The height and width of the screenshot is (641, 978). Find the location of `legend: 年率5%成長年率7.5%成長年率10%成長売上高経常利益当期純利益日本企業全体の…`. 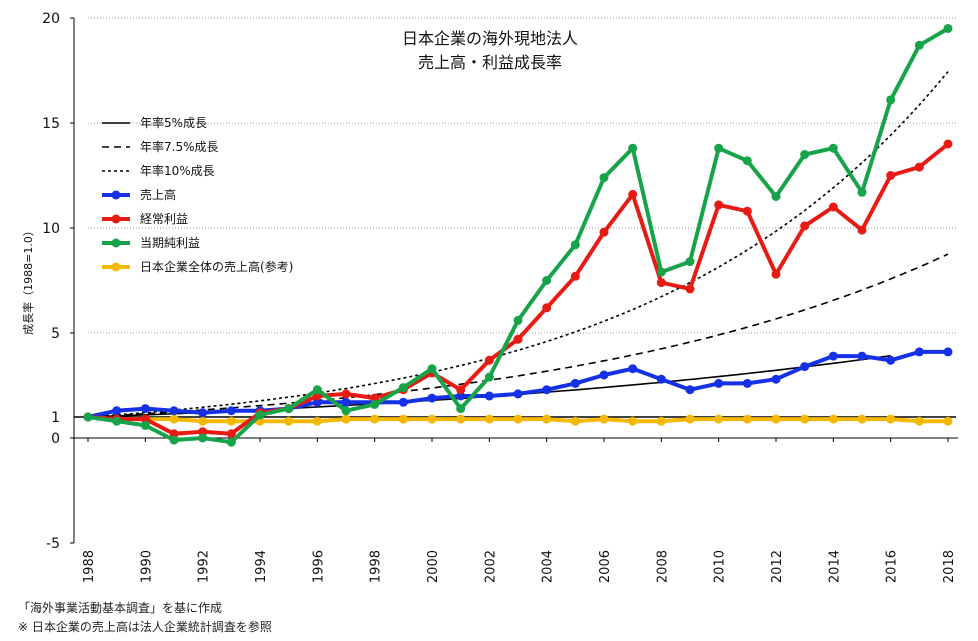

legend: 年率5%成長年率7.5%成長年率10%成長売上高経常利益当期純利益日本企業全体の… is located at coordinates (197, 194).